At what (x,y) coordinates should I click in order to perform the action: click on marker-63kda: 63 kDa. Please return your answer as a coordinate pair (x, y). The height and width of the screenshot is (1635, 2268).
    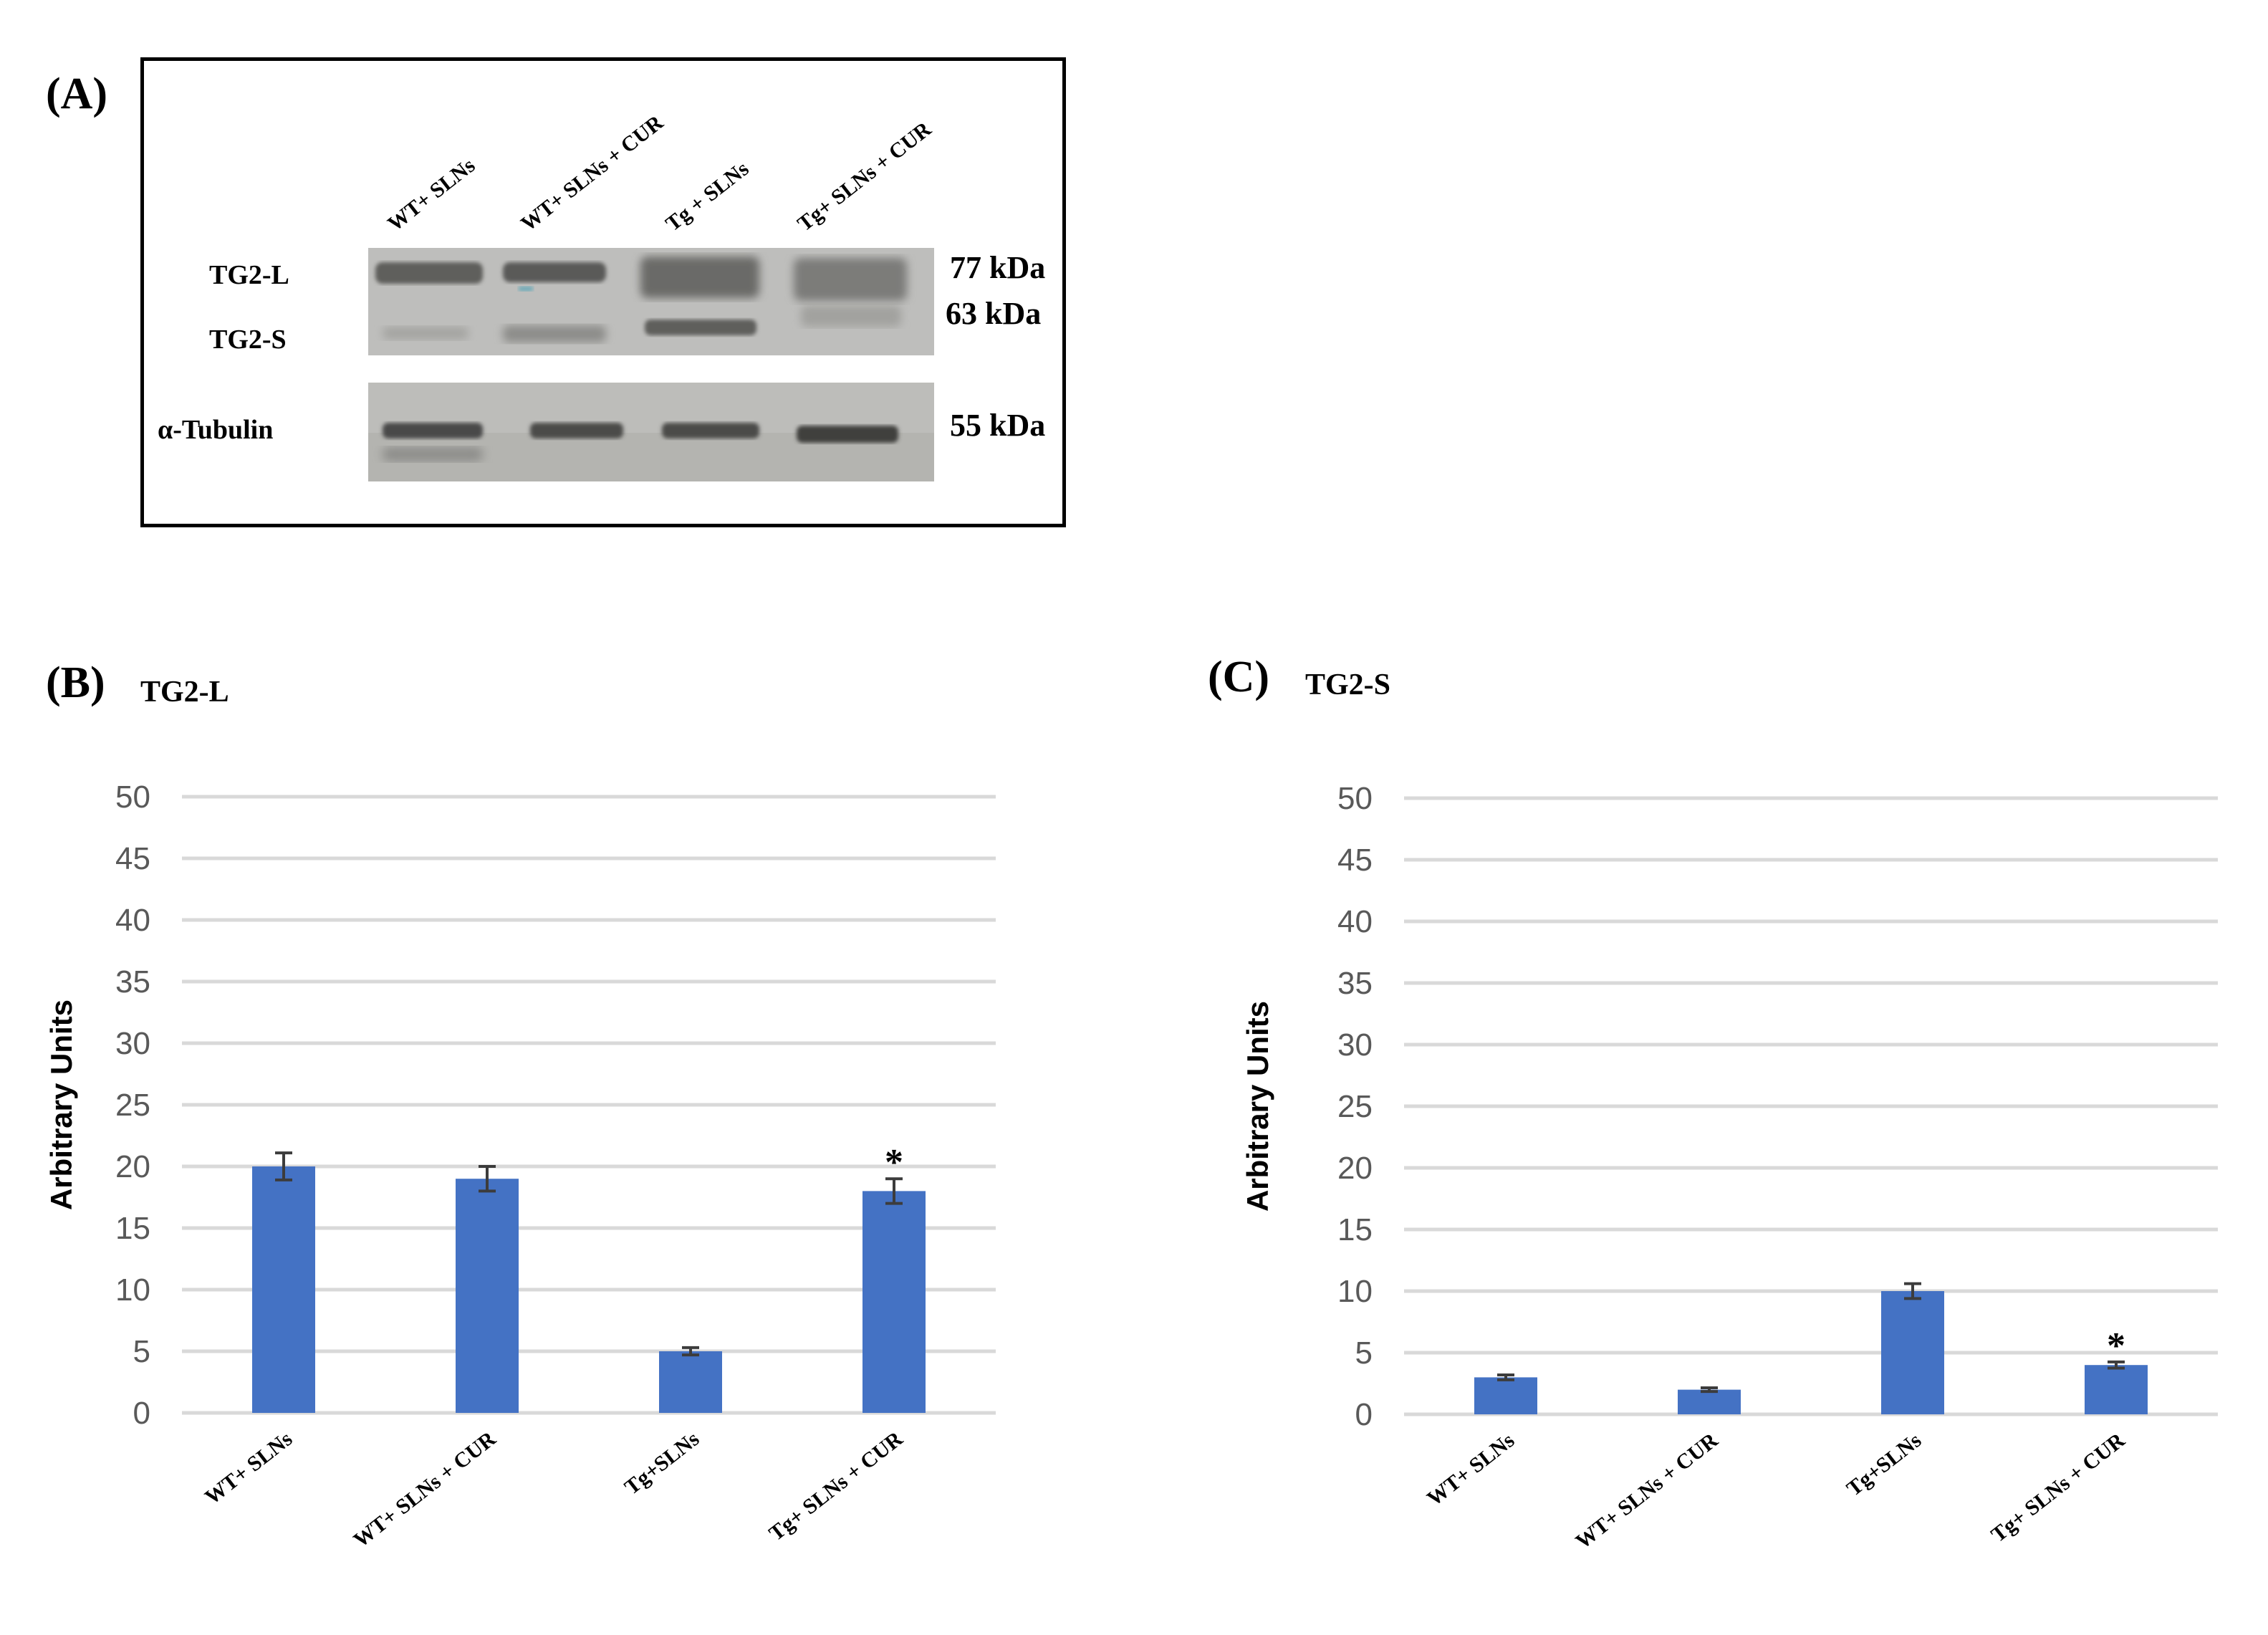
    Looking at the image, I should click on (994, 313).